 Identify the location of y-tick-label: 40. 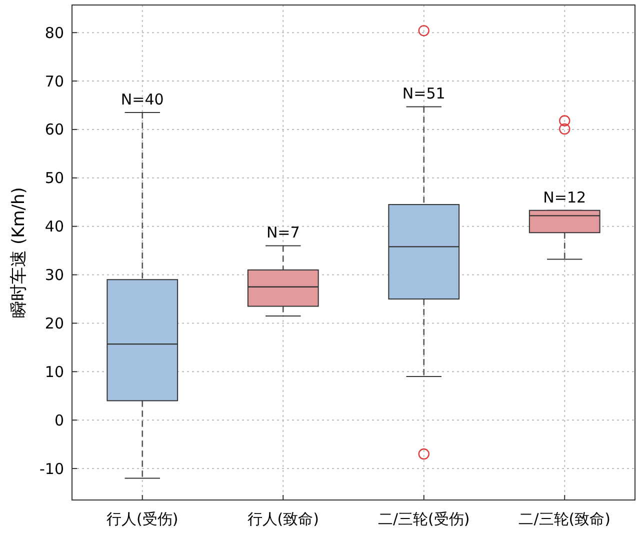
(54, 227).